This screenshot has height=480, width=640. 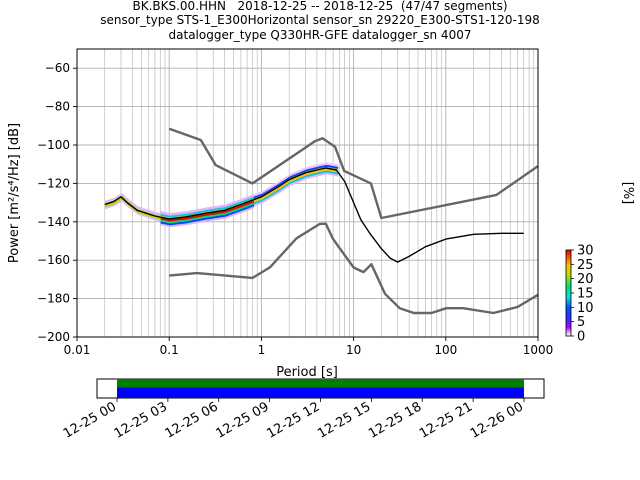 I want to click on x-tick-label: 0.01, so click(x=77, y=350).